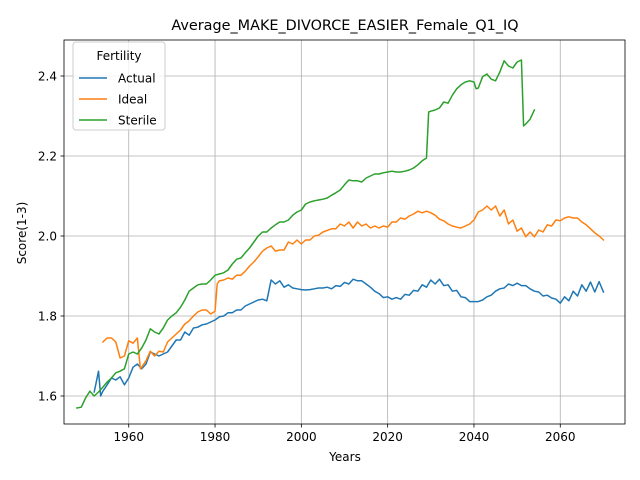 The width and height of the screenshot is (640, 480). Describe the element at coordinates (137, 78) in the screenshot. I see `legend-label-actual: Actual` at that location.